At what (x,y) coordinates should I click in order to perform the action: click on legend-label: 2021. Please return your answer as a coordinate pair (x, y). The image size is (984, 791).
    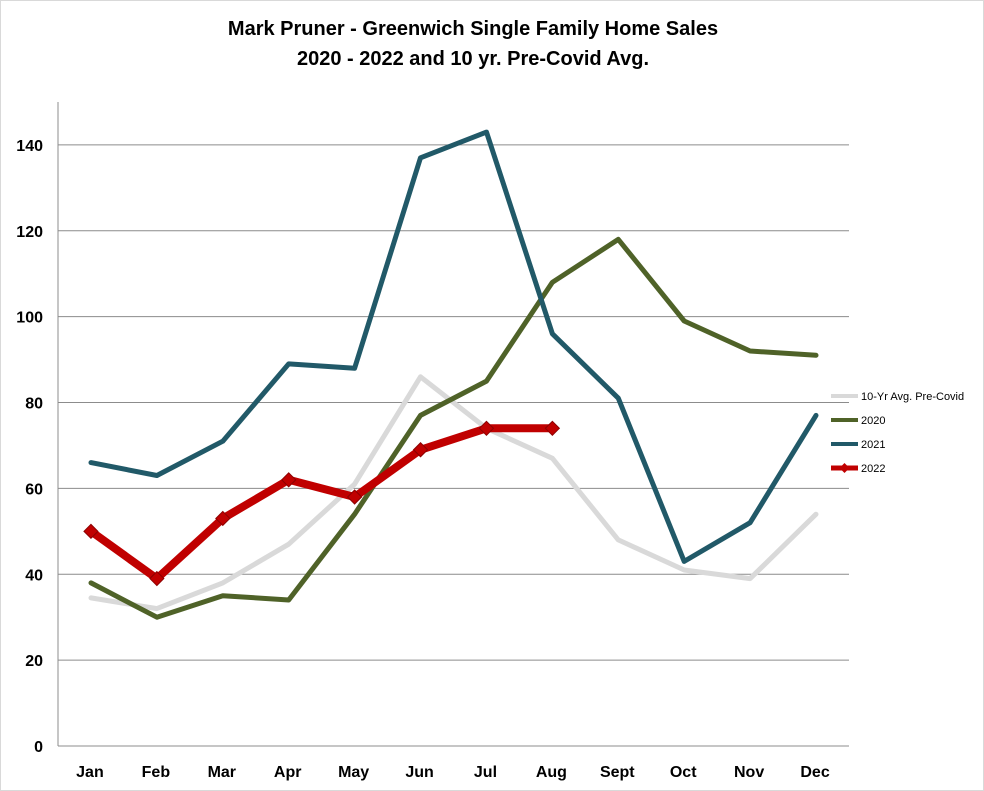
    Looking at the image, I should click on (873, 445).